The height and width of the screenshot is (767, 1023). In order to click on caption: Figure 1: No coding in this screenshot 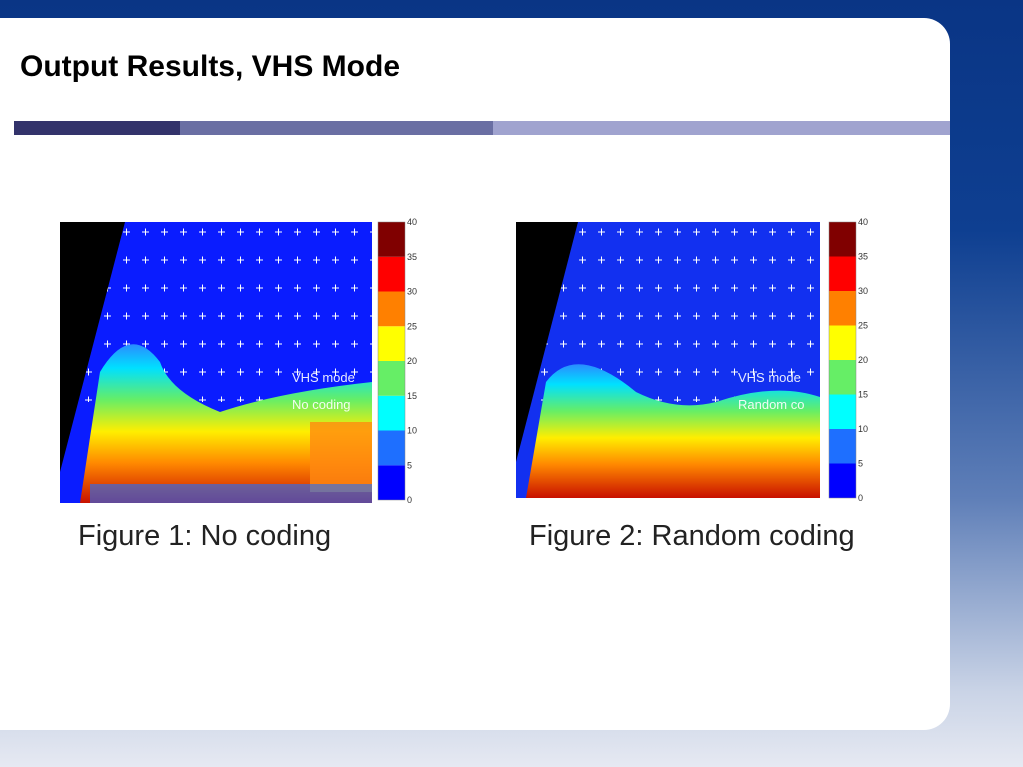, I will do `click(205, 536)`.